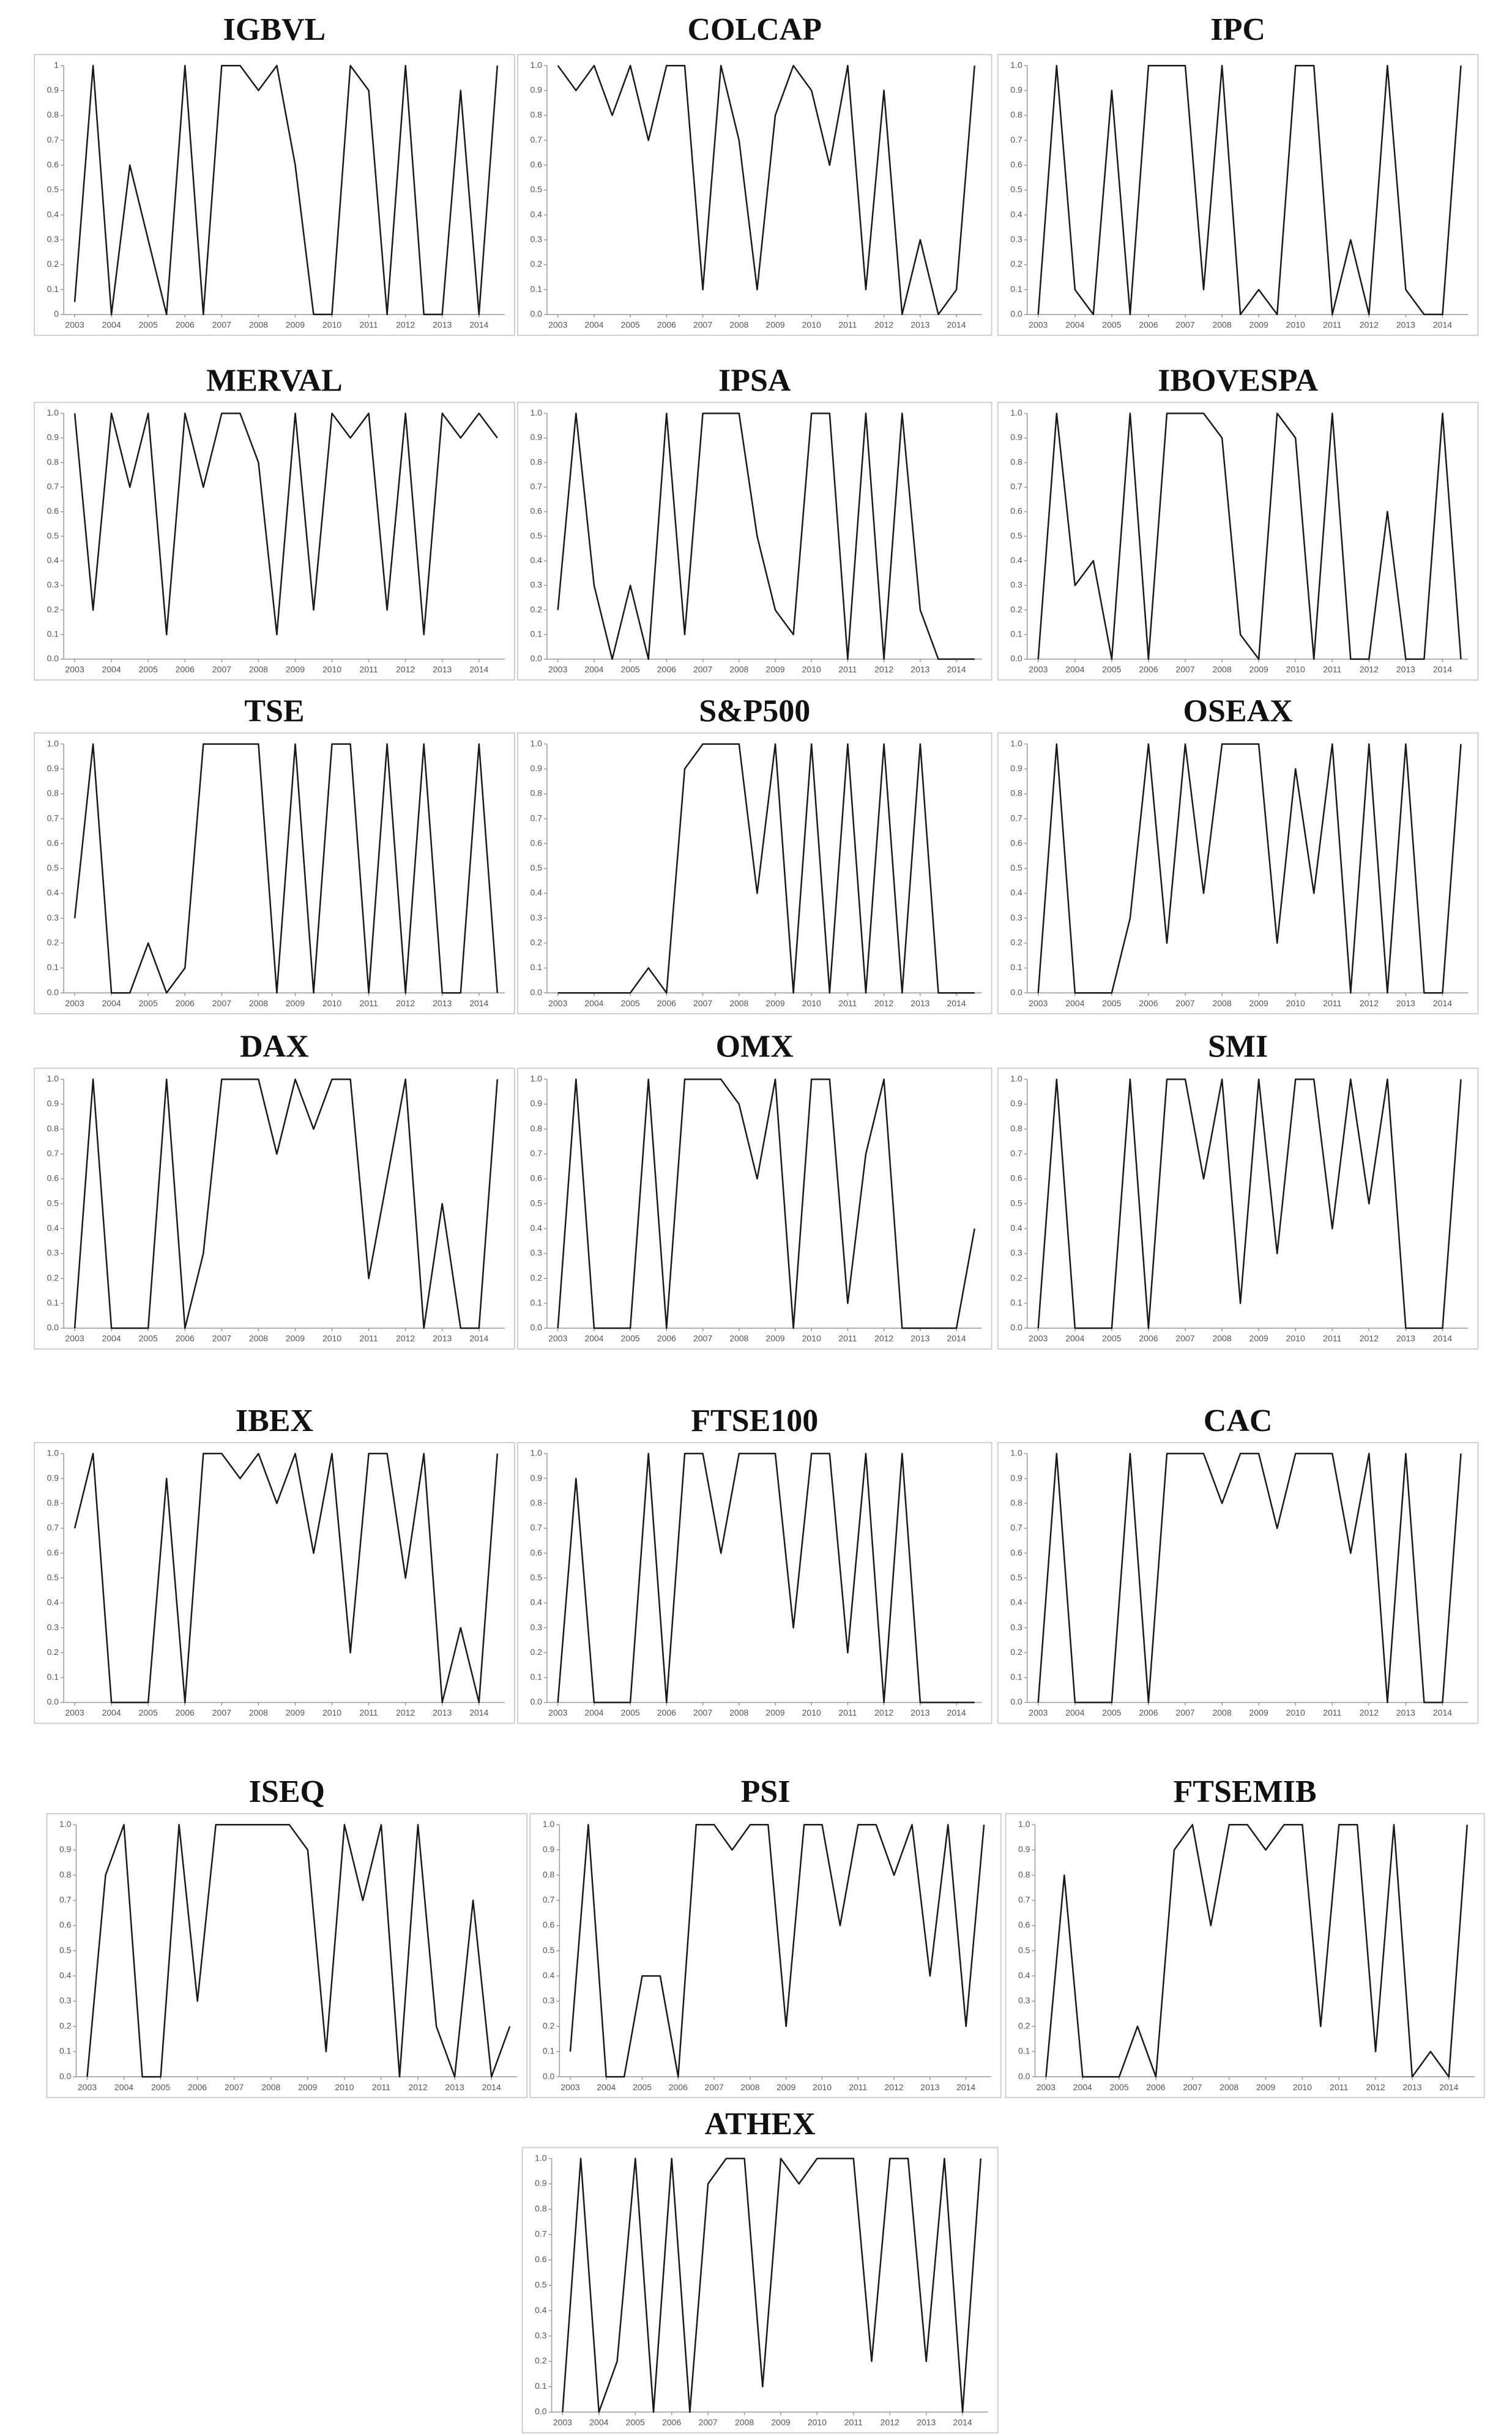 This screenshot has width=1512, height=2436. I want to click on y-tick-label: 0.9, so click(53, 1477).